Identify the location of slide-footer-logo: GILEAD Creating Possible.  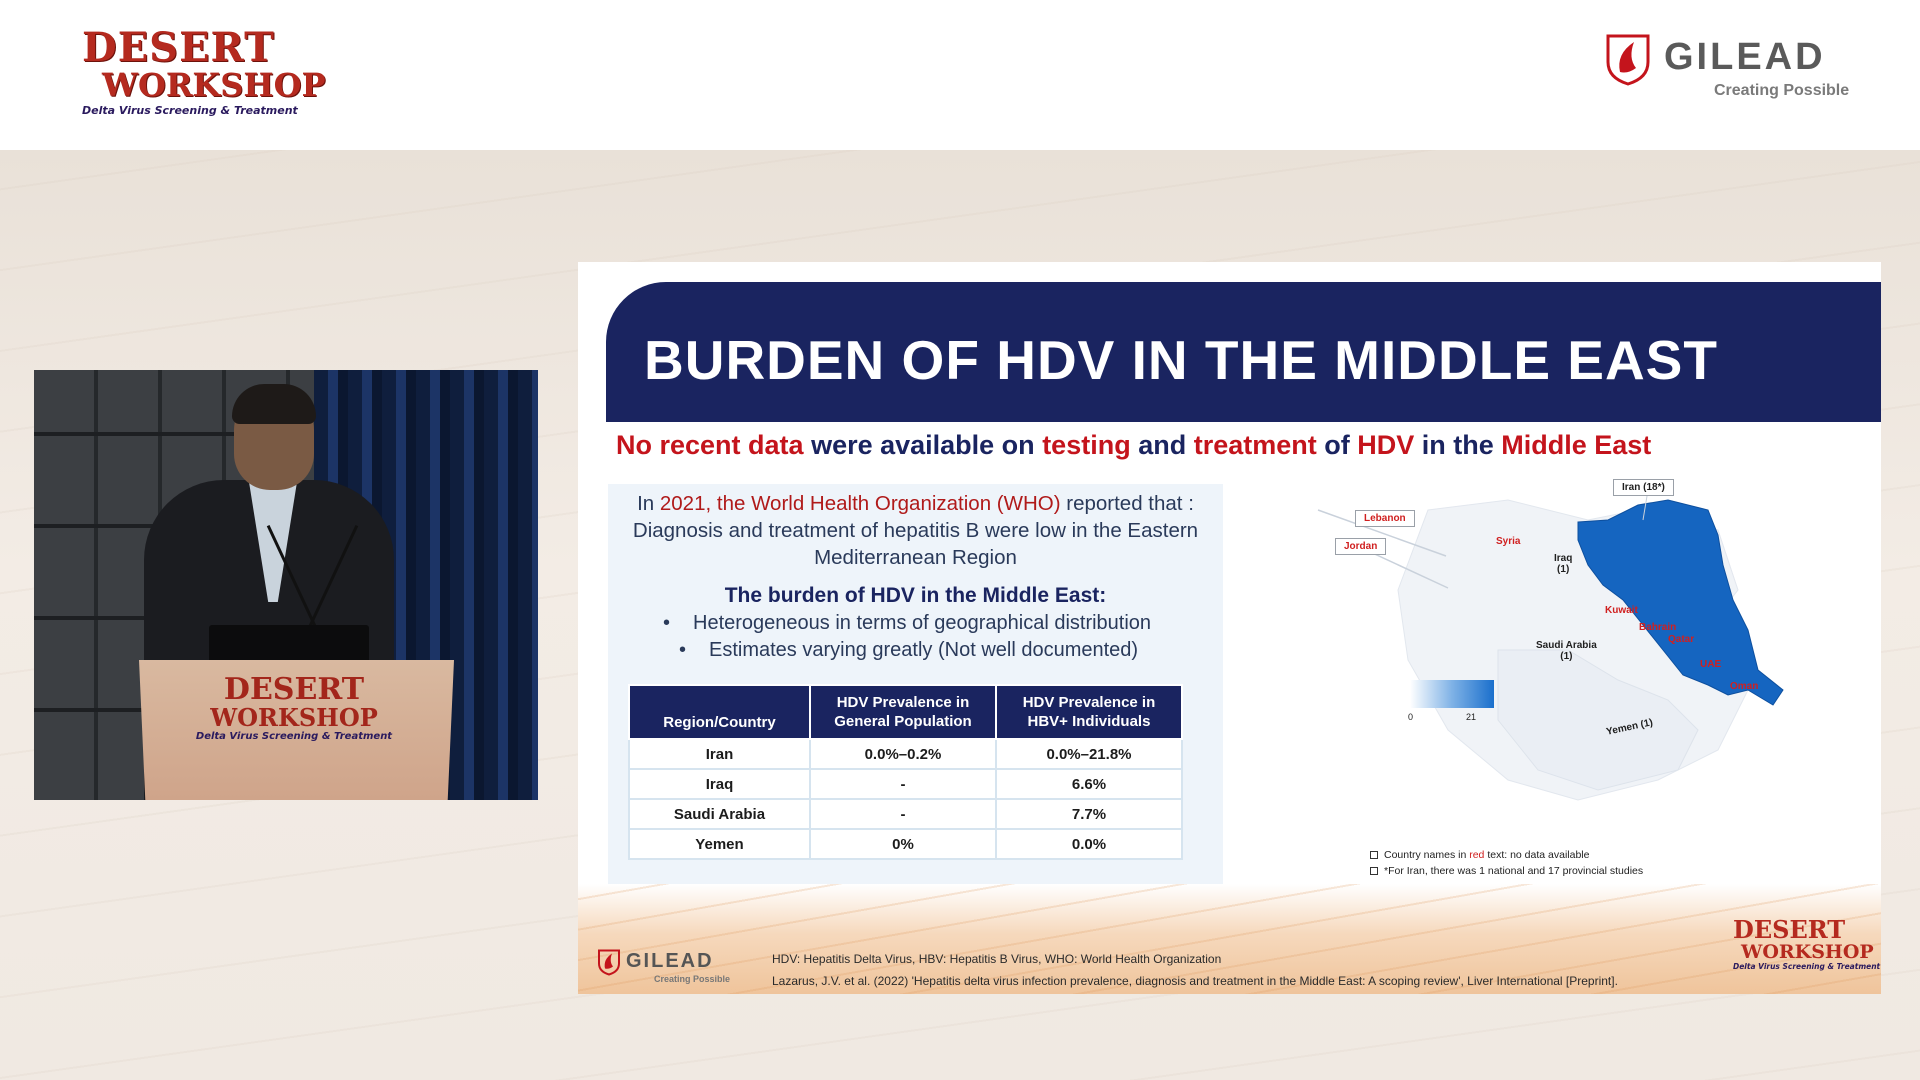
(673, 968).